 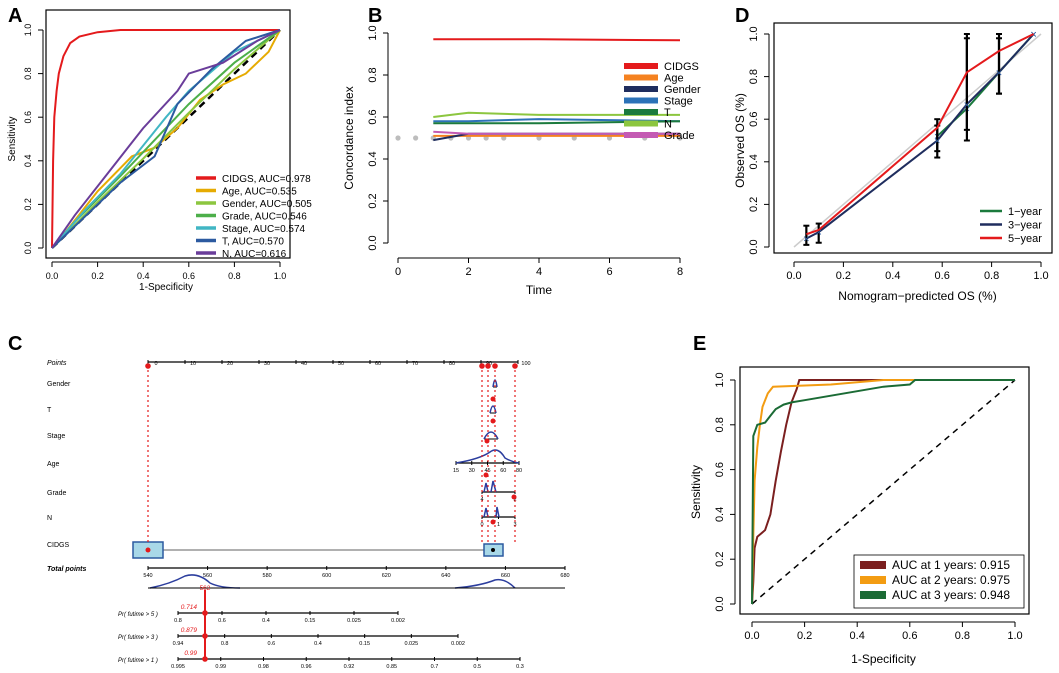 What do you see at coordinates (259, 192) in the screenshot?
I see `legend-label: Age, AUC=0.535` at bounding box center [259, 192].